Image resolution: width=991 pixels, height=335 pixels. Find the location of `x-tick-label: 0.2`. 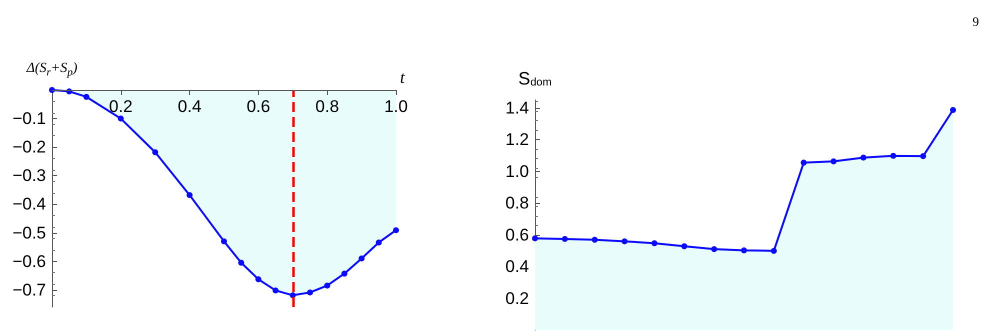

x-tick-label: 0.2 is located at coordinates (120, 106).